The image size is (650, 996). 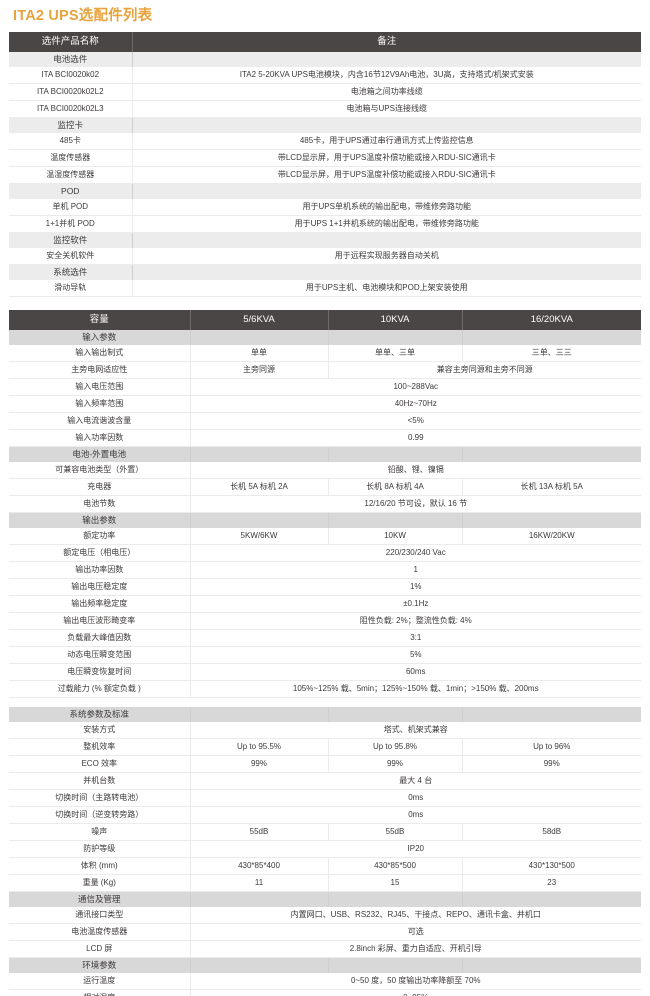 What do you see at coordinates (100, 638) in the screenshot?
I see `row-label: 负载最大峰值因数` at bounding box center [100, 638].